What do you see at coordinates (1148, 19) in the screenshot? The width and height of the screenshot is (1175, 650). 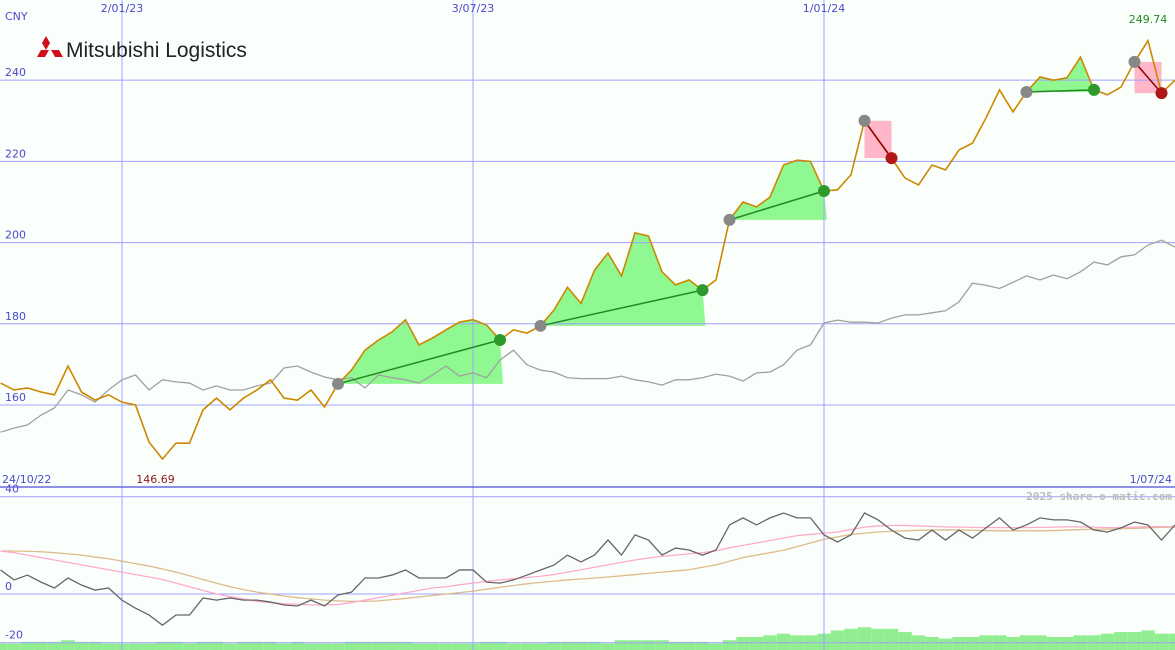 I see `high-label: 249.74` at bounding box center [1148, 19].